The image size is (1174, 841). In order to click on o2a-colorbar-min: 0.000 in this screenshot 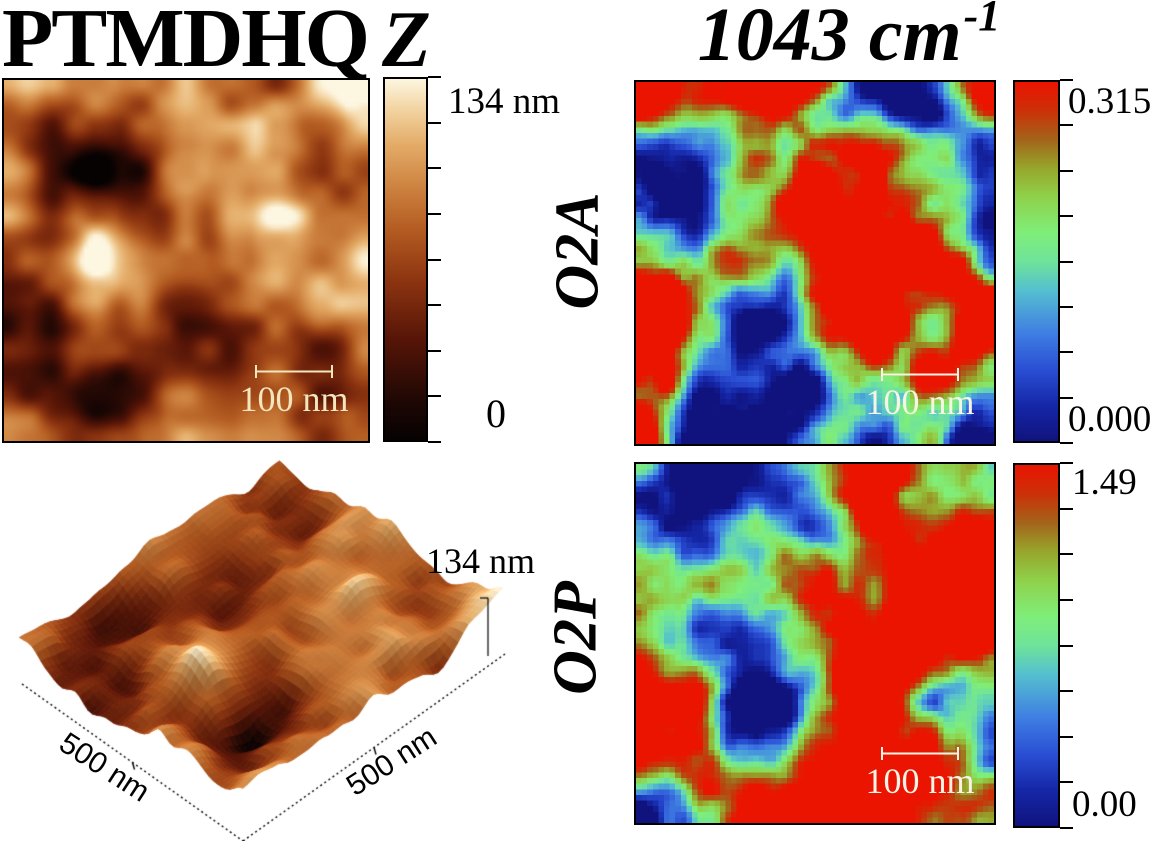, I will do `click(1110, 419)`.